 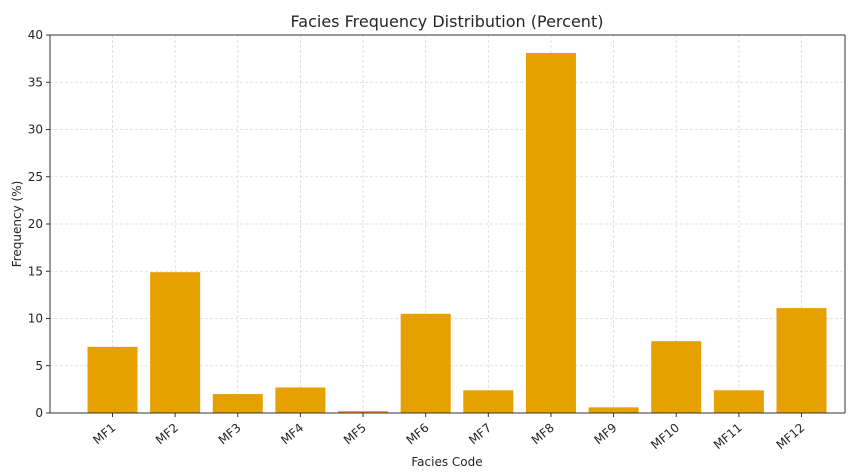 What do you see at coordinates (175, 342) in the screenshot?
I see `bar-mf2` at bounding box center [175, 342].